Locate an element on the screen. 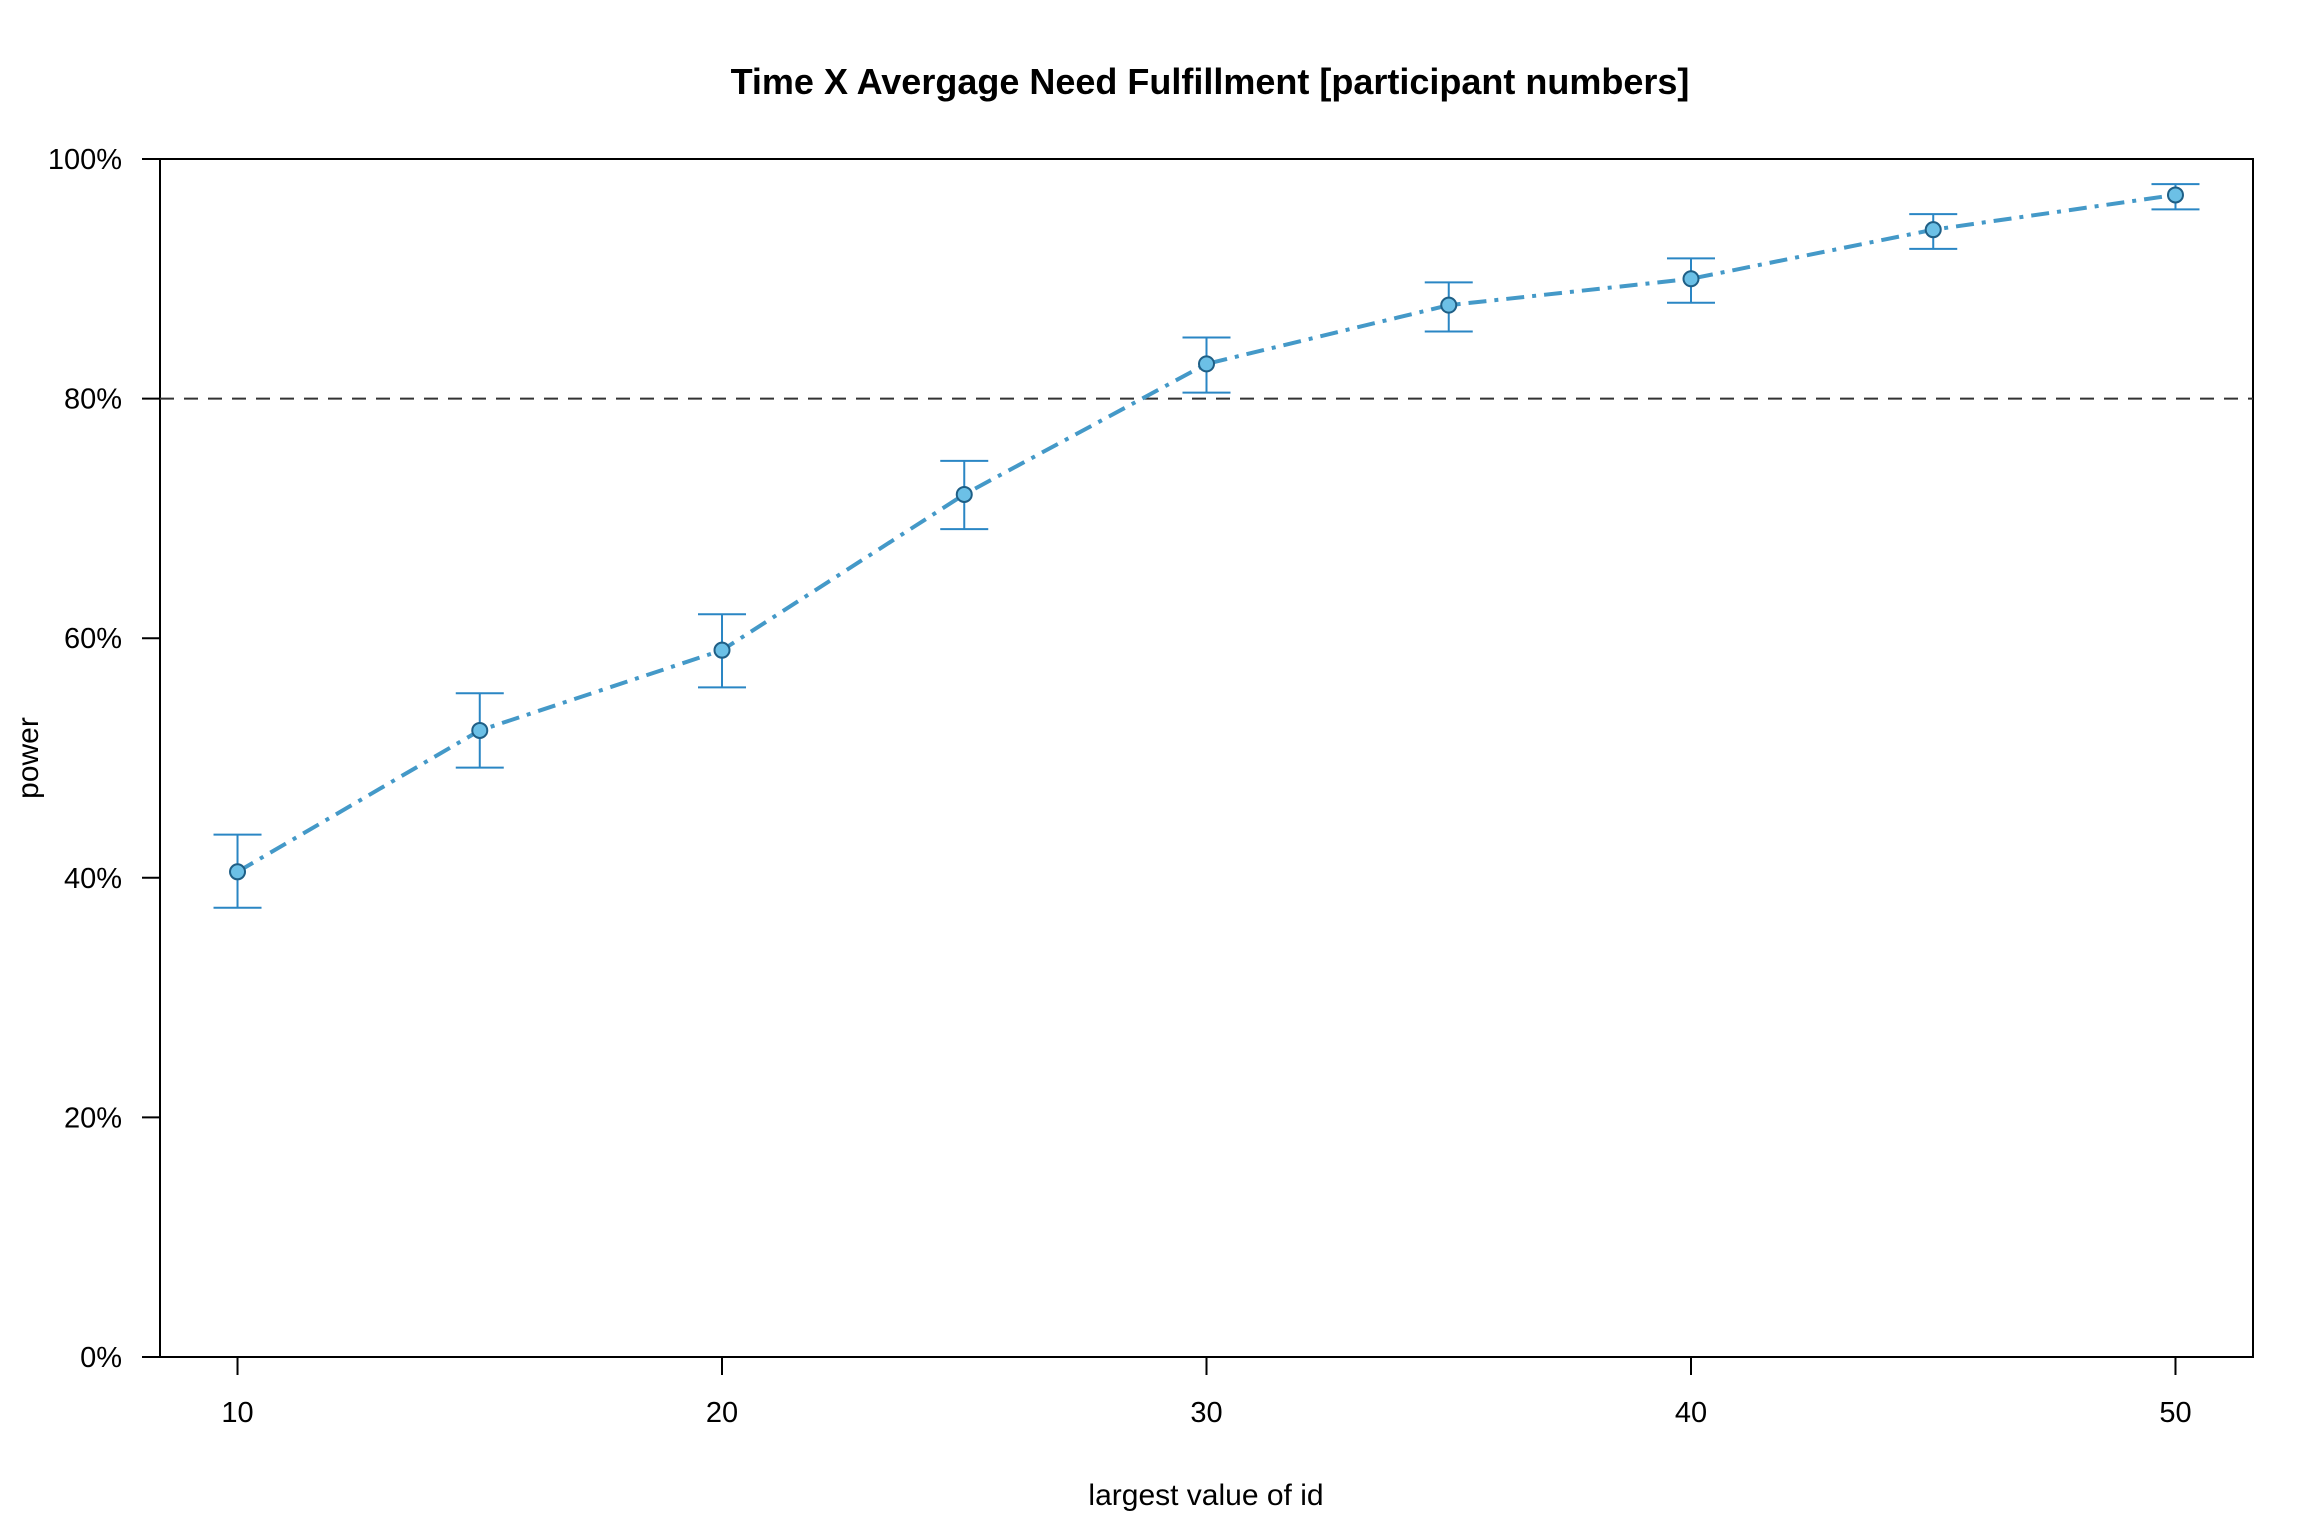 The image size is (2304, 1536). y-tick-label: 20% is located at coordinates (93, 1118).